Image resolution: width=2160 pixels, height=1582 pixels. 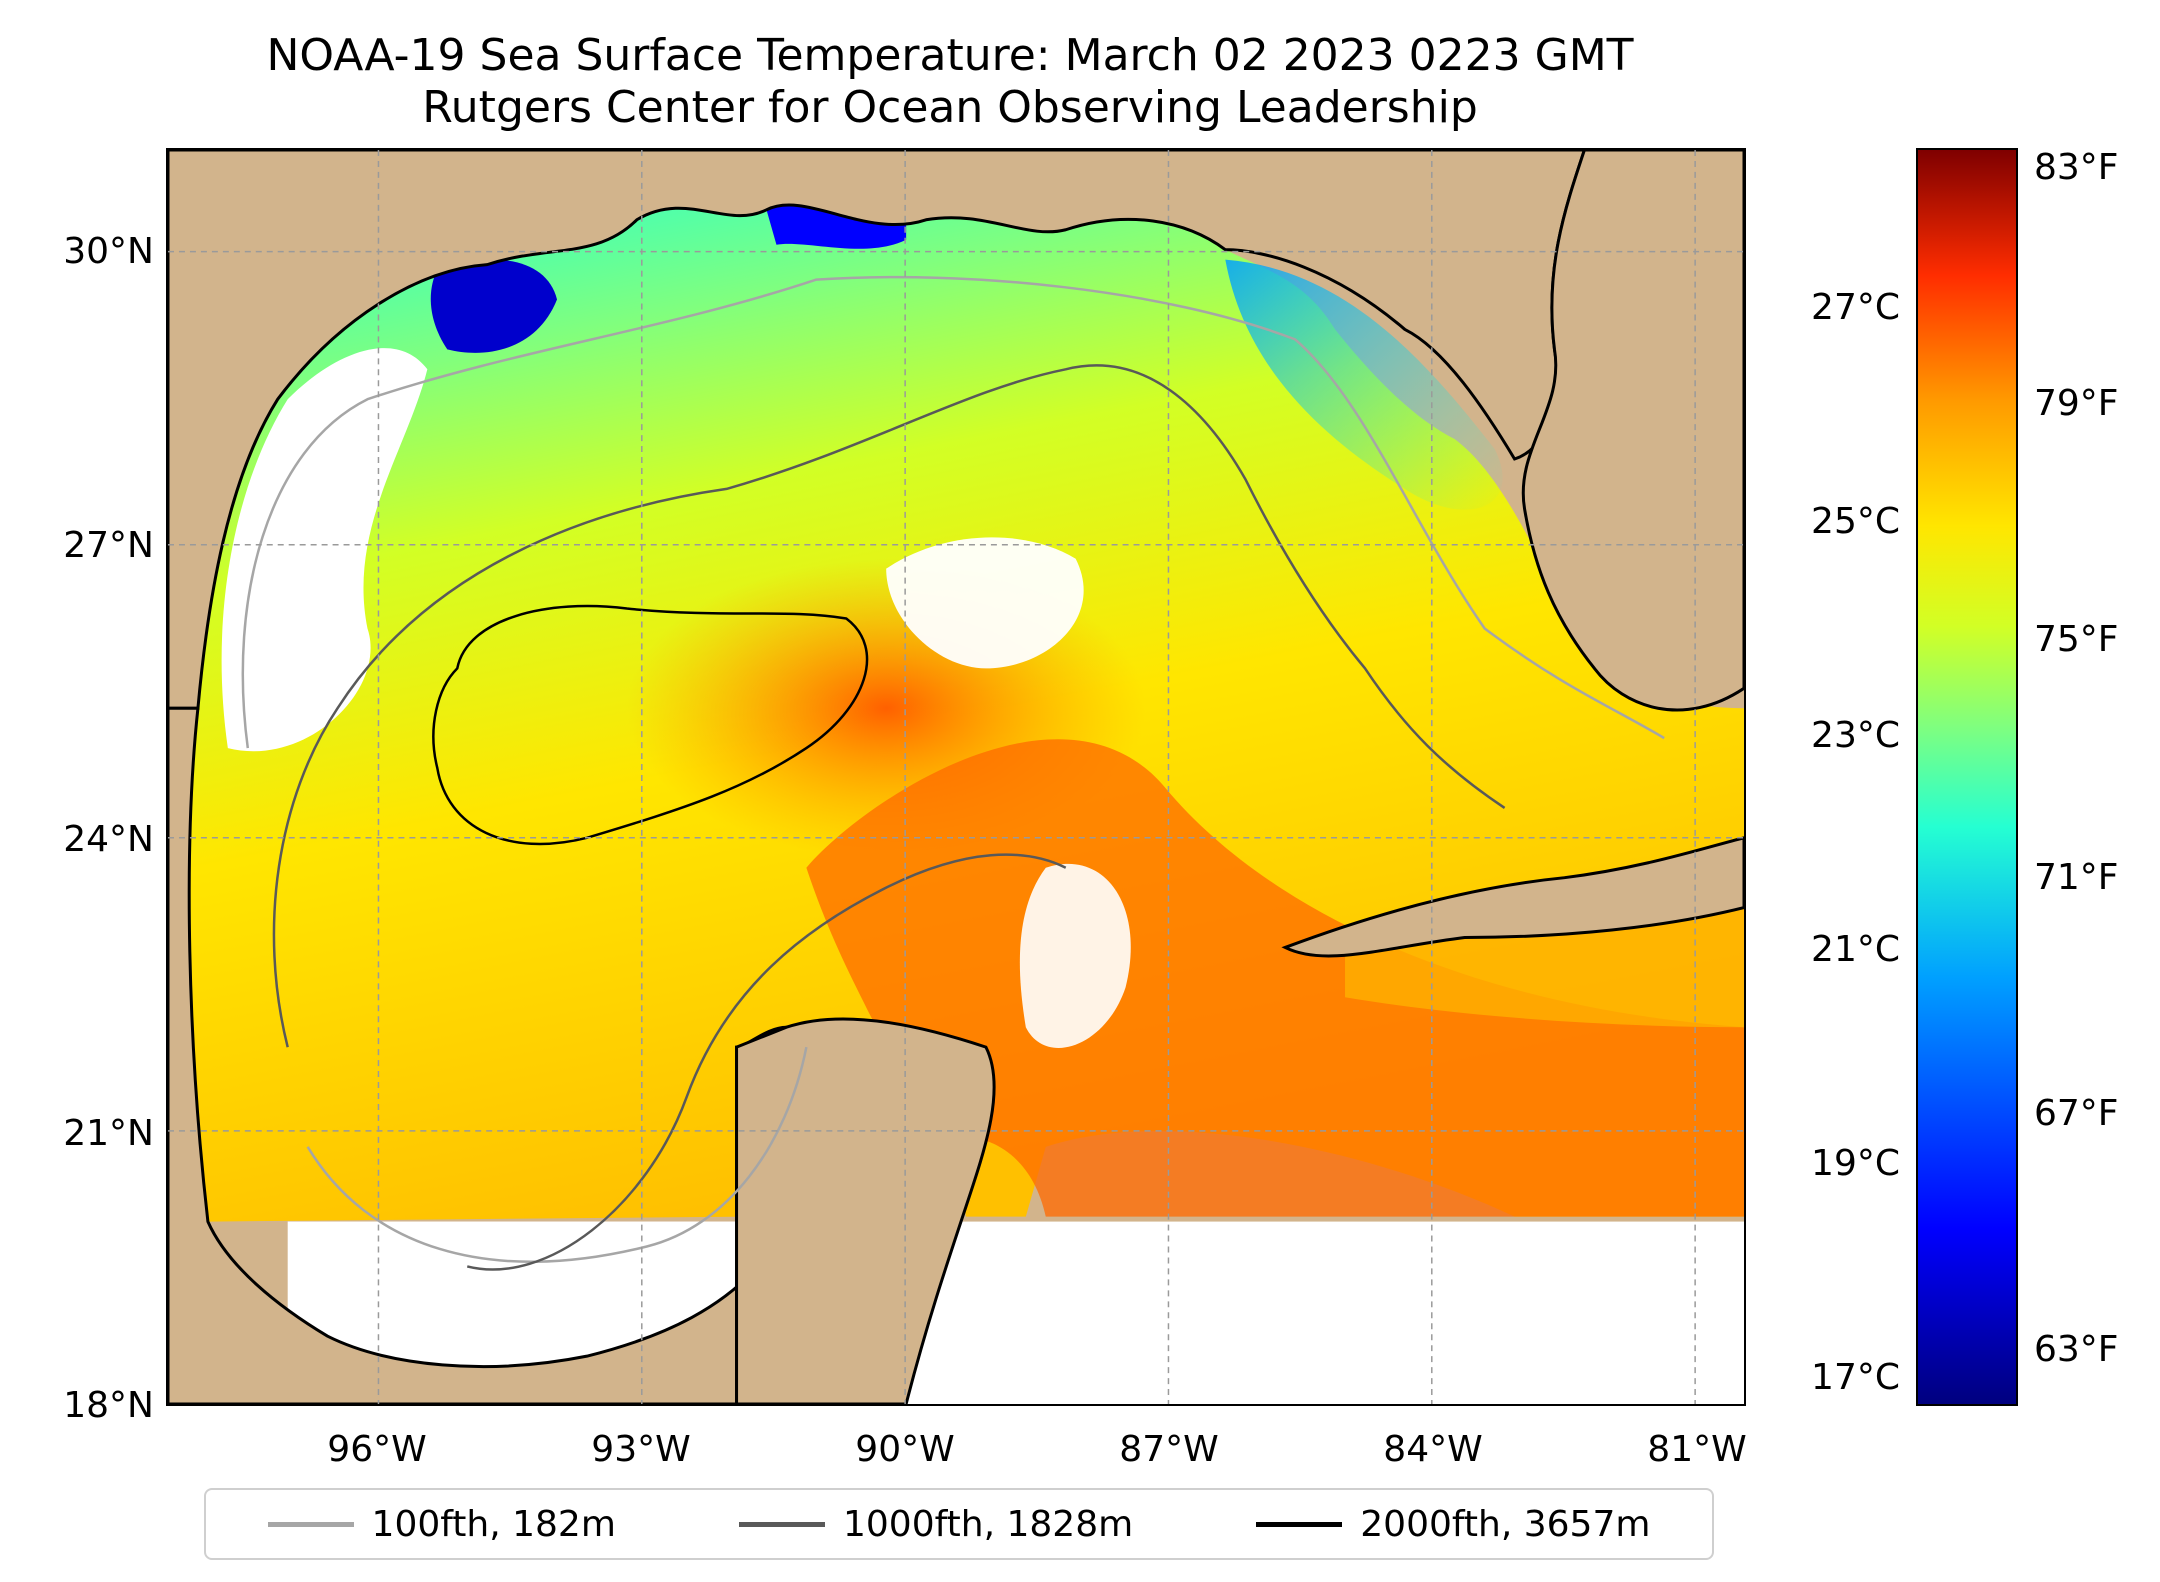 I want to click on colorbar-celsius-label: 23°C, so click(x=1855, y=735).